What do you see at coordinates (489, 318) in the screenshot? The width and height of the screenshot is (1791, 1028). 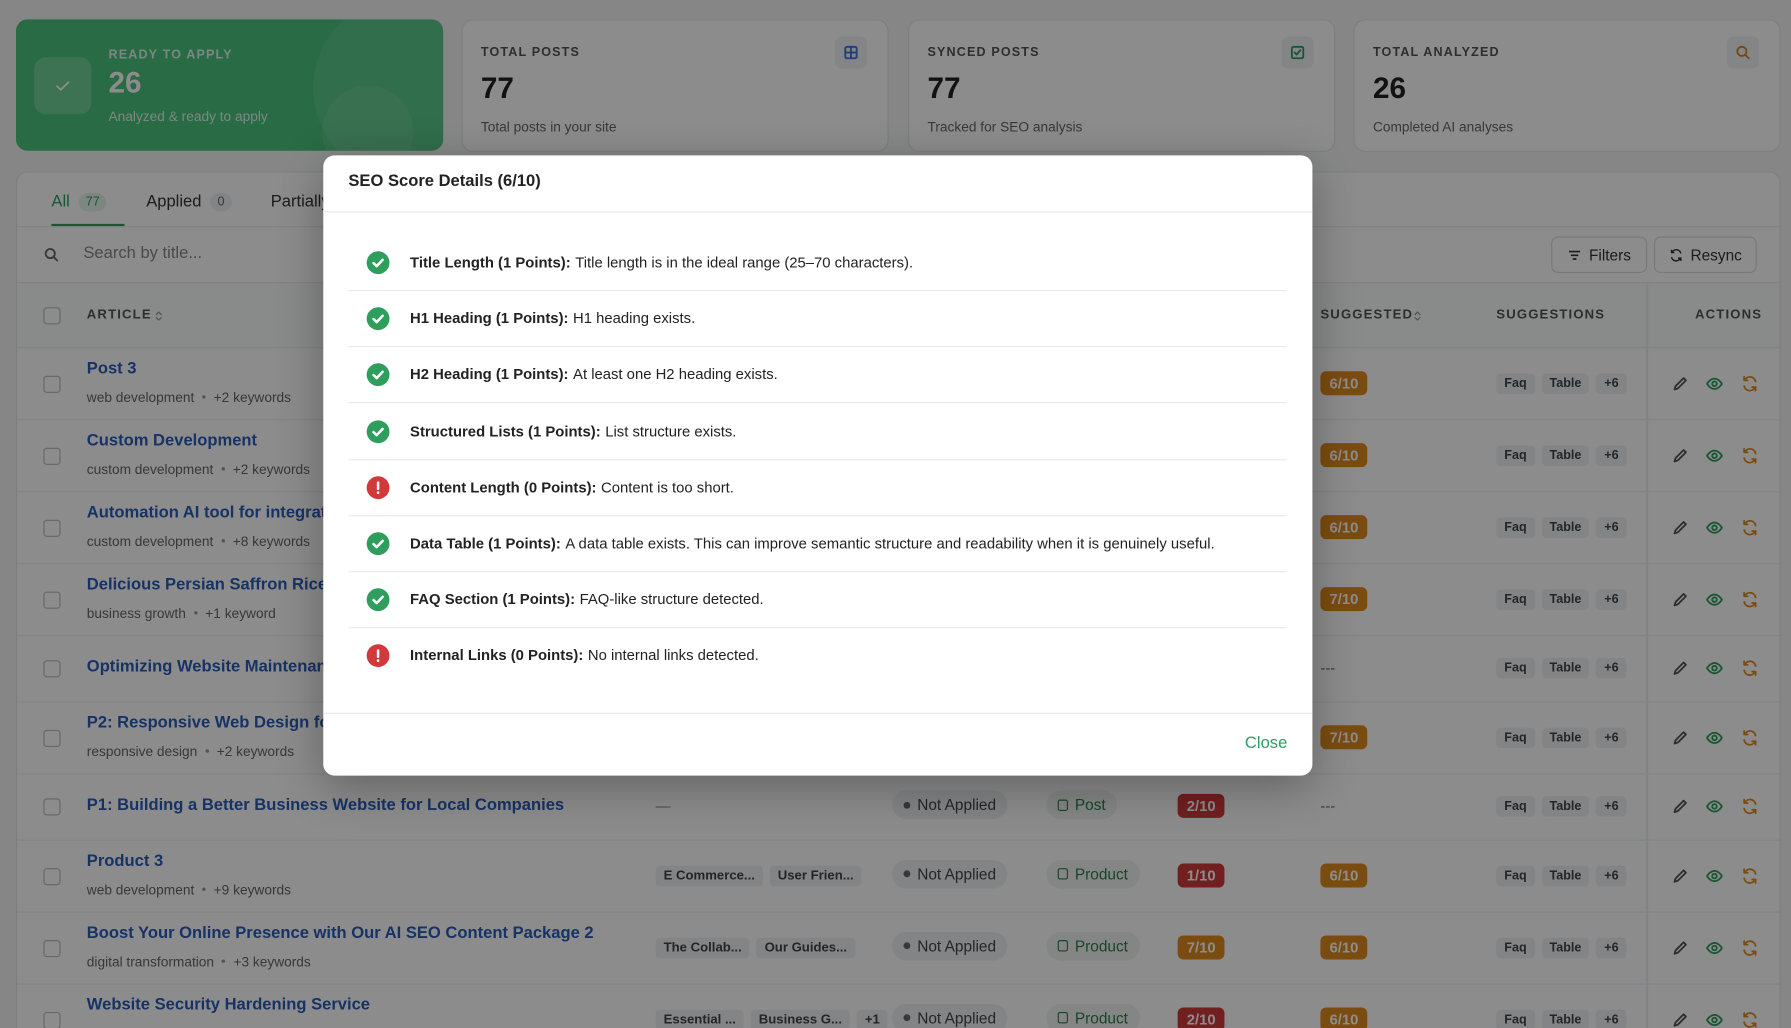 I see `criterion-label: H1 Heading (1 Points):` at bounding box center [489, 318].